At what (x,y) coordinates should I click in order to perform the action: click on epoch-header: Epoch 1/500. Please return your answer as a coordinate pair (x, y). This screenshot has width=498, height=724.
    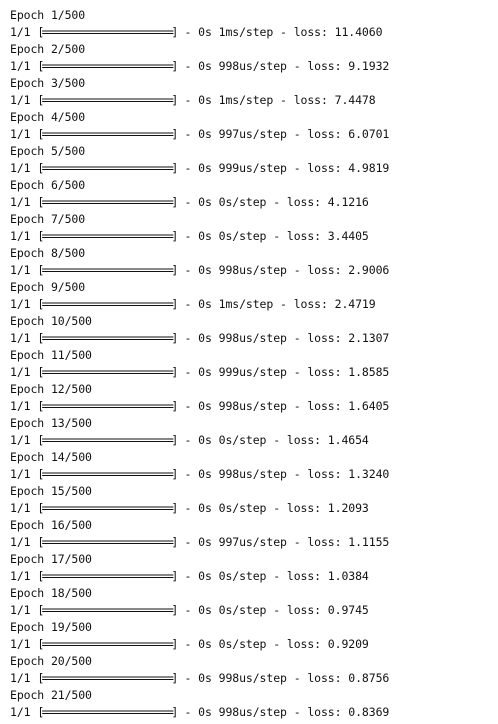
    Looking at the image, I should click on (48, 15).